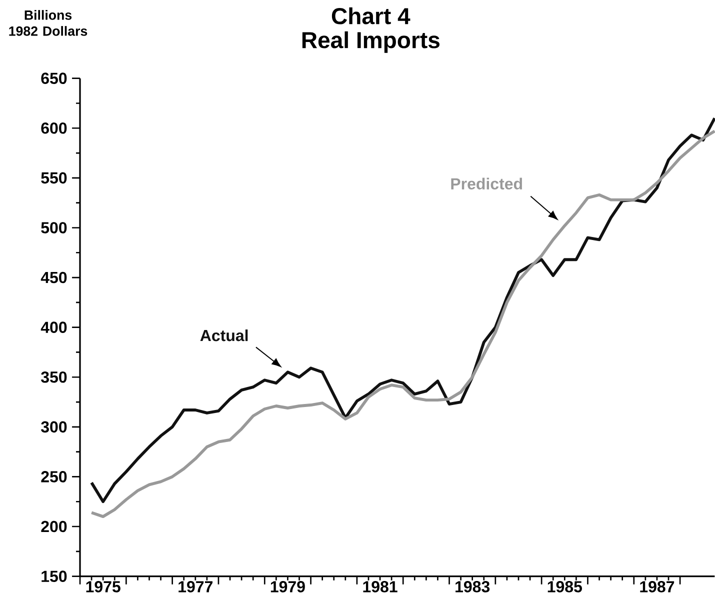 This screenshot has width=715, height=611. What do you see at coordinates (54, 526) in the screenshot?
I see `y-tick-label: 200` at bounding box center [54, 526].